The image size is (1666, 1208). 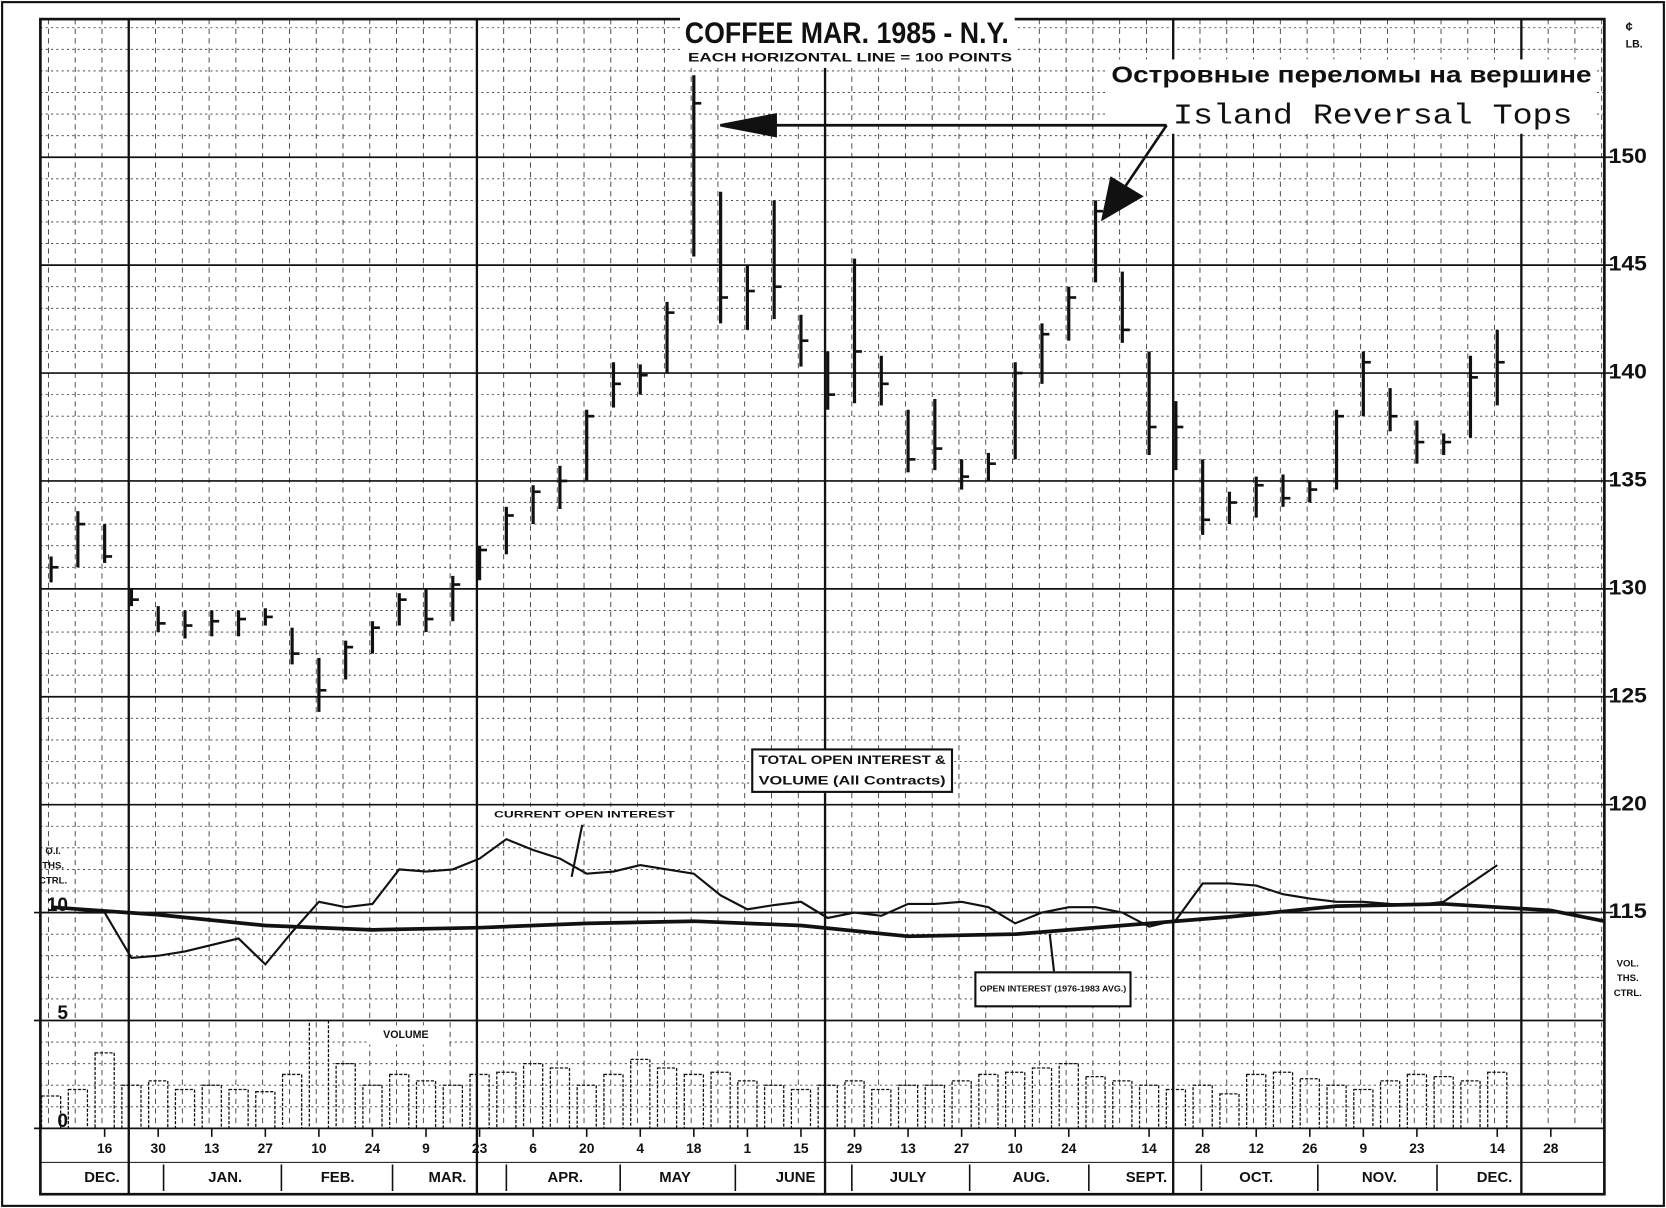 I want to click on month-label: MAR., so click(x=447, y=1178).